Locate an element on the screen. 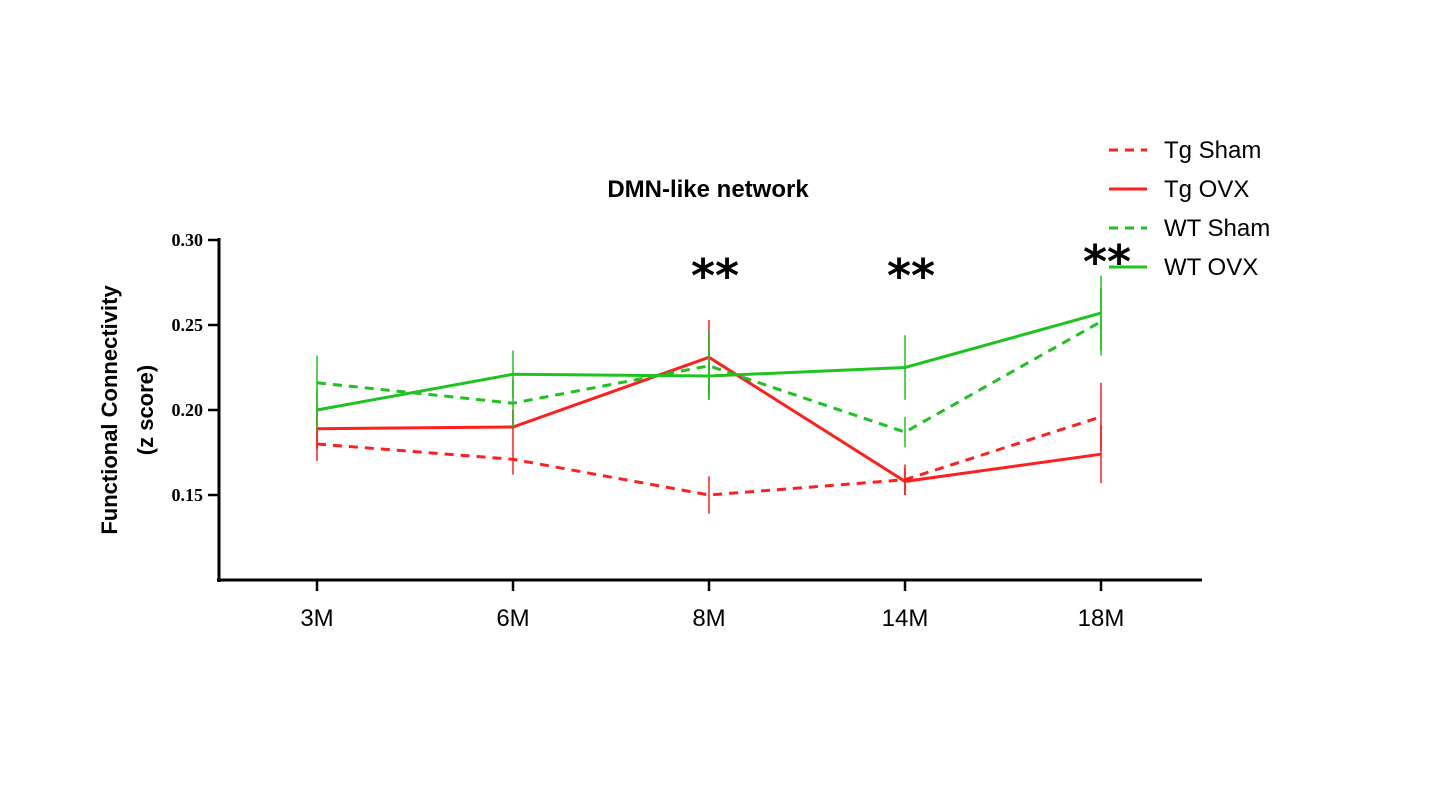  legend-label: WT OVX is located at coordinates (1211, 267).